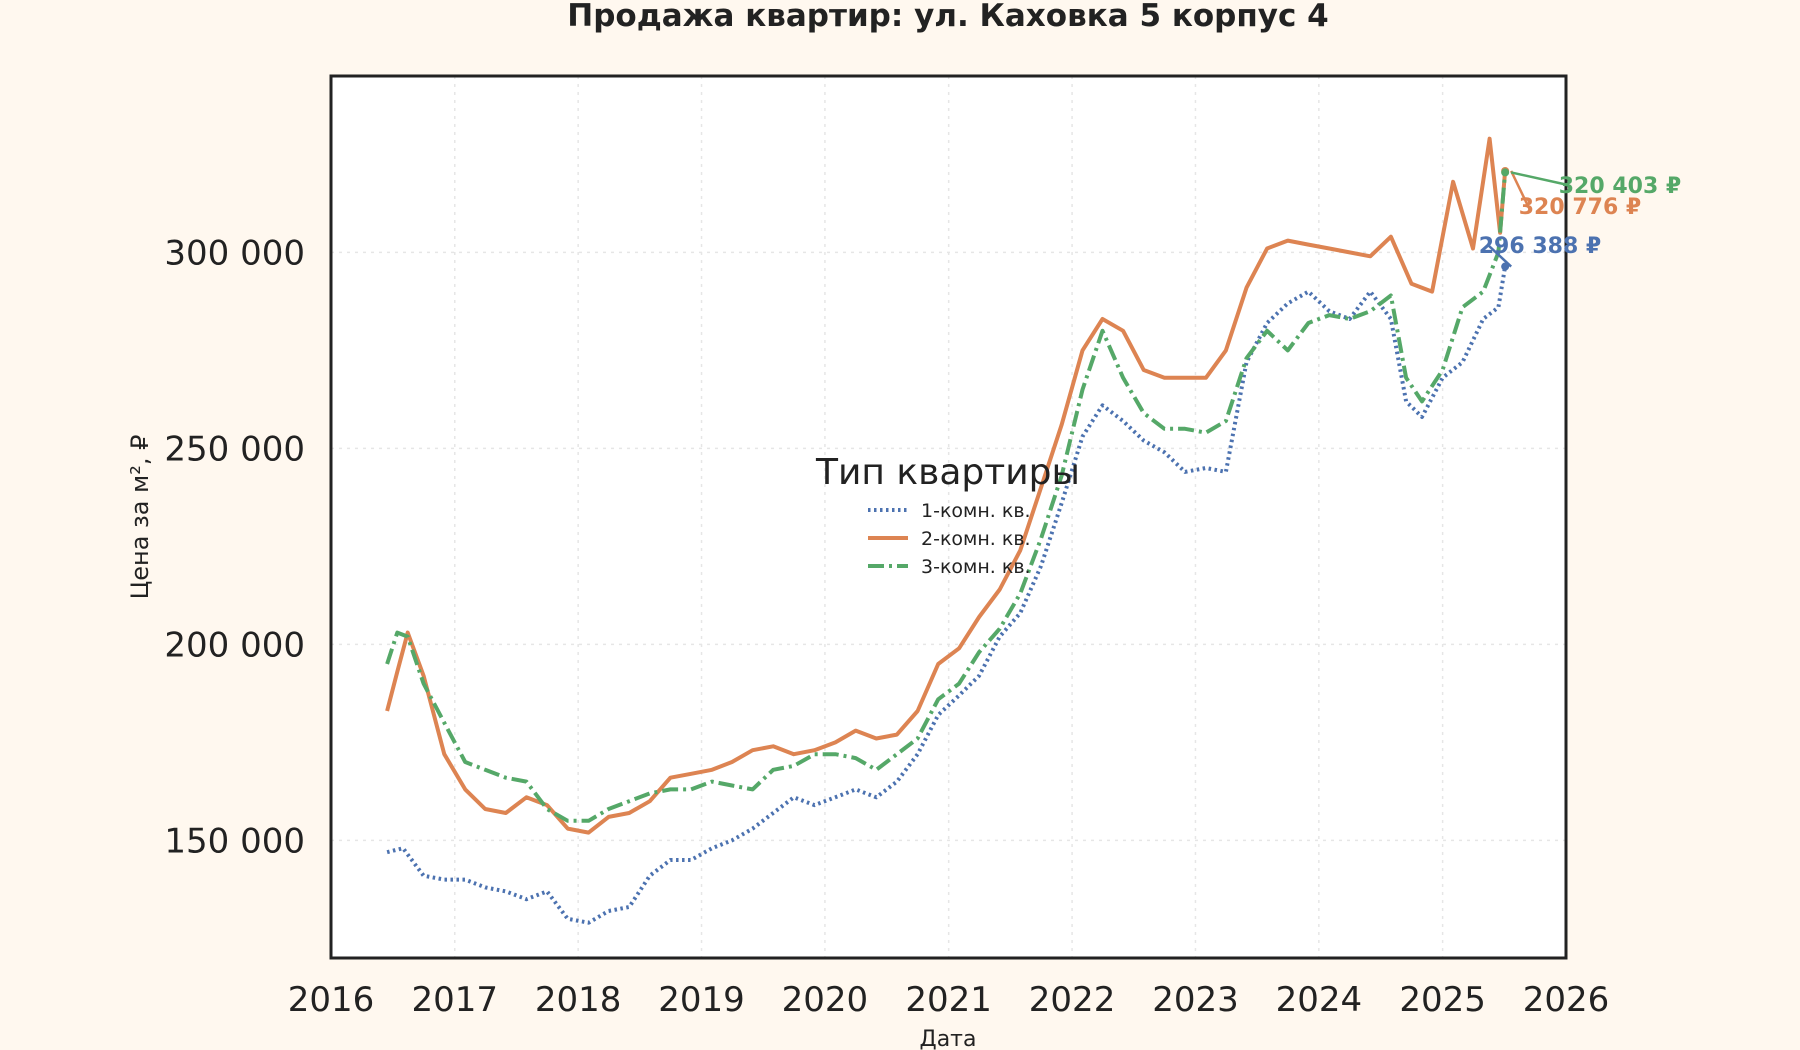 The image size is (1800, 1050). Describe the element at coordinates (947, 17) in the screenshot. I see `chart-title: Продажа квартир: ул. Каховка 5 корпус 4` at that location.